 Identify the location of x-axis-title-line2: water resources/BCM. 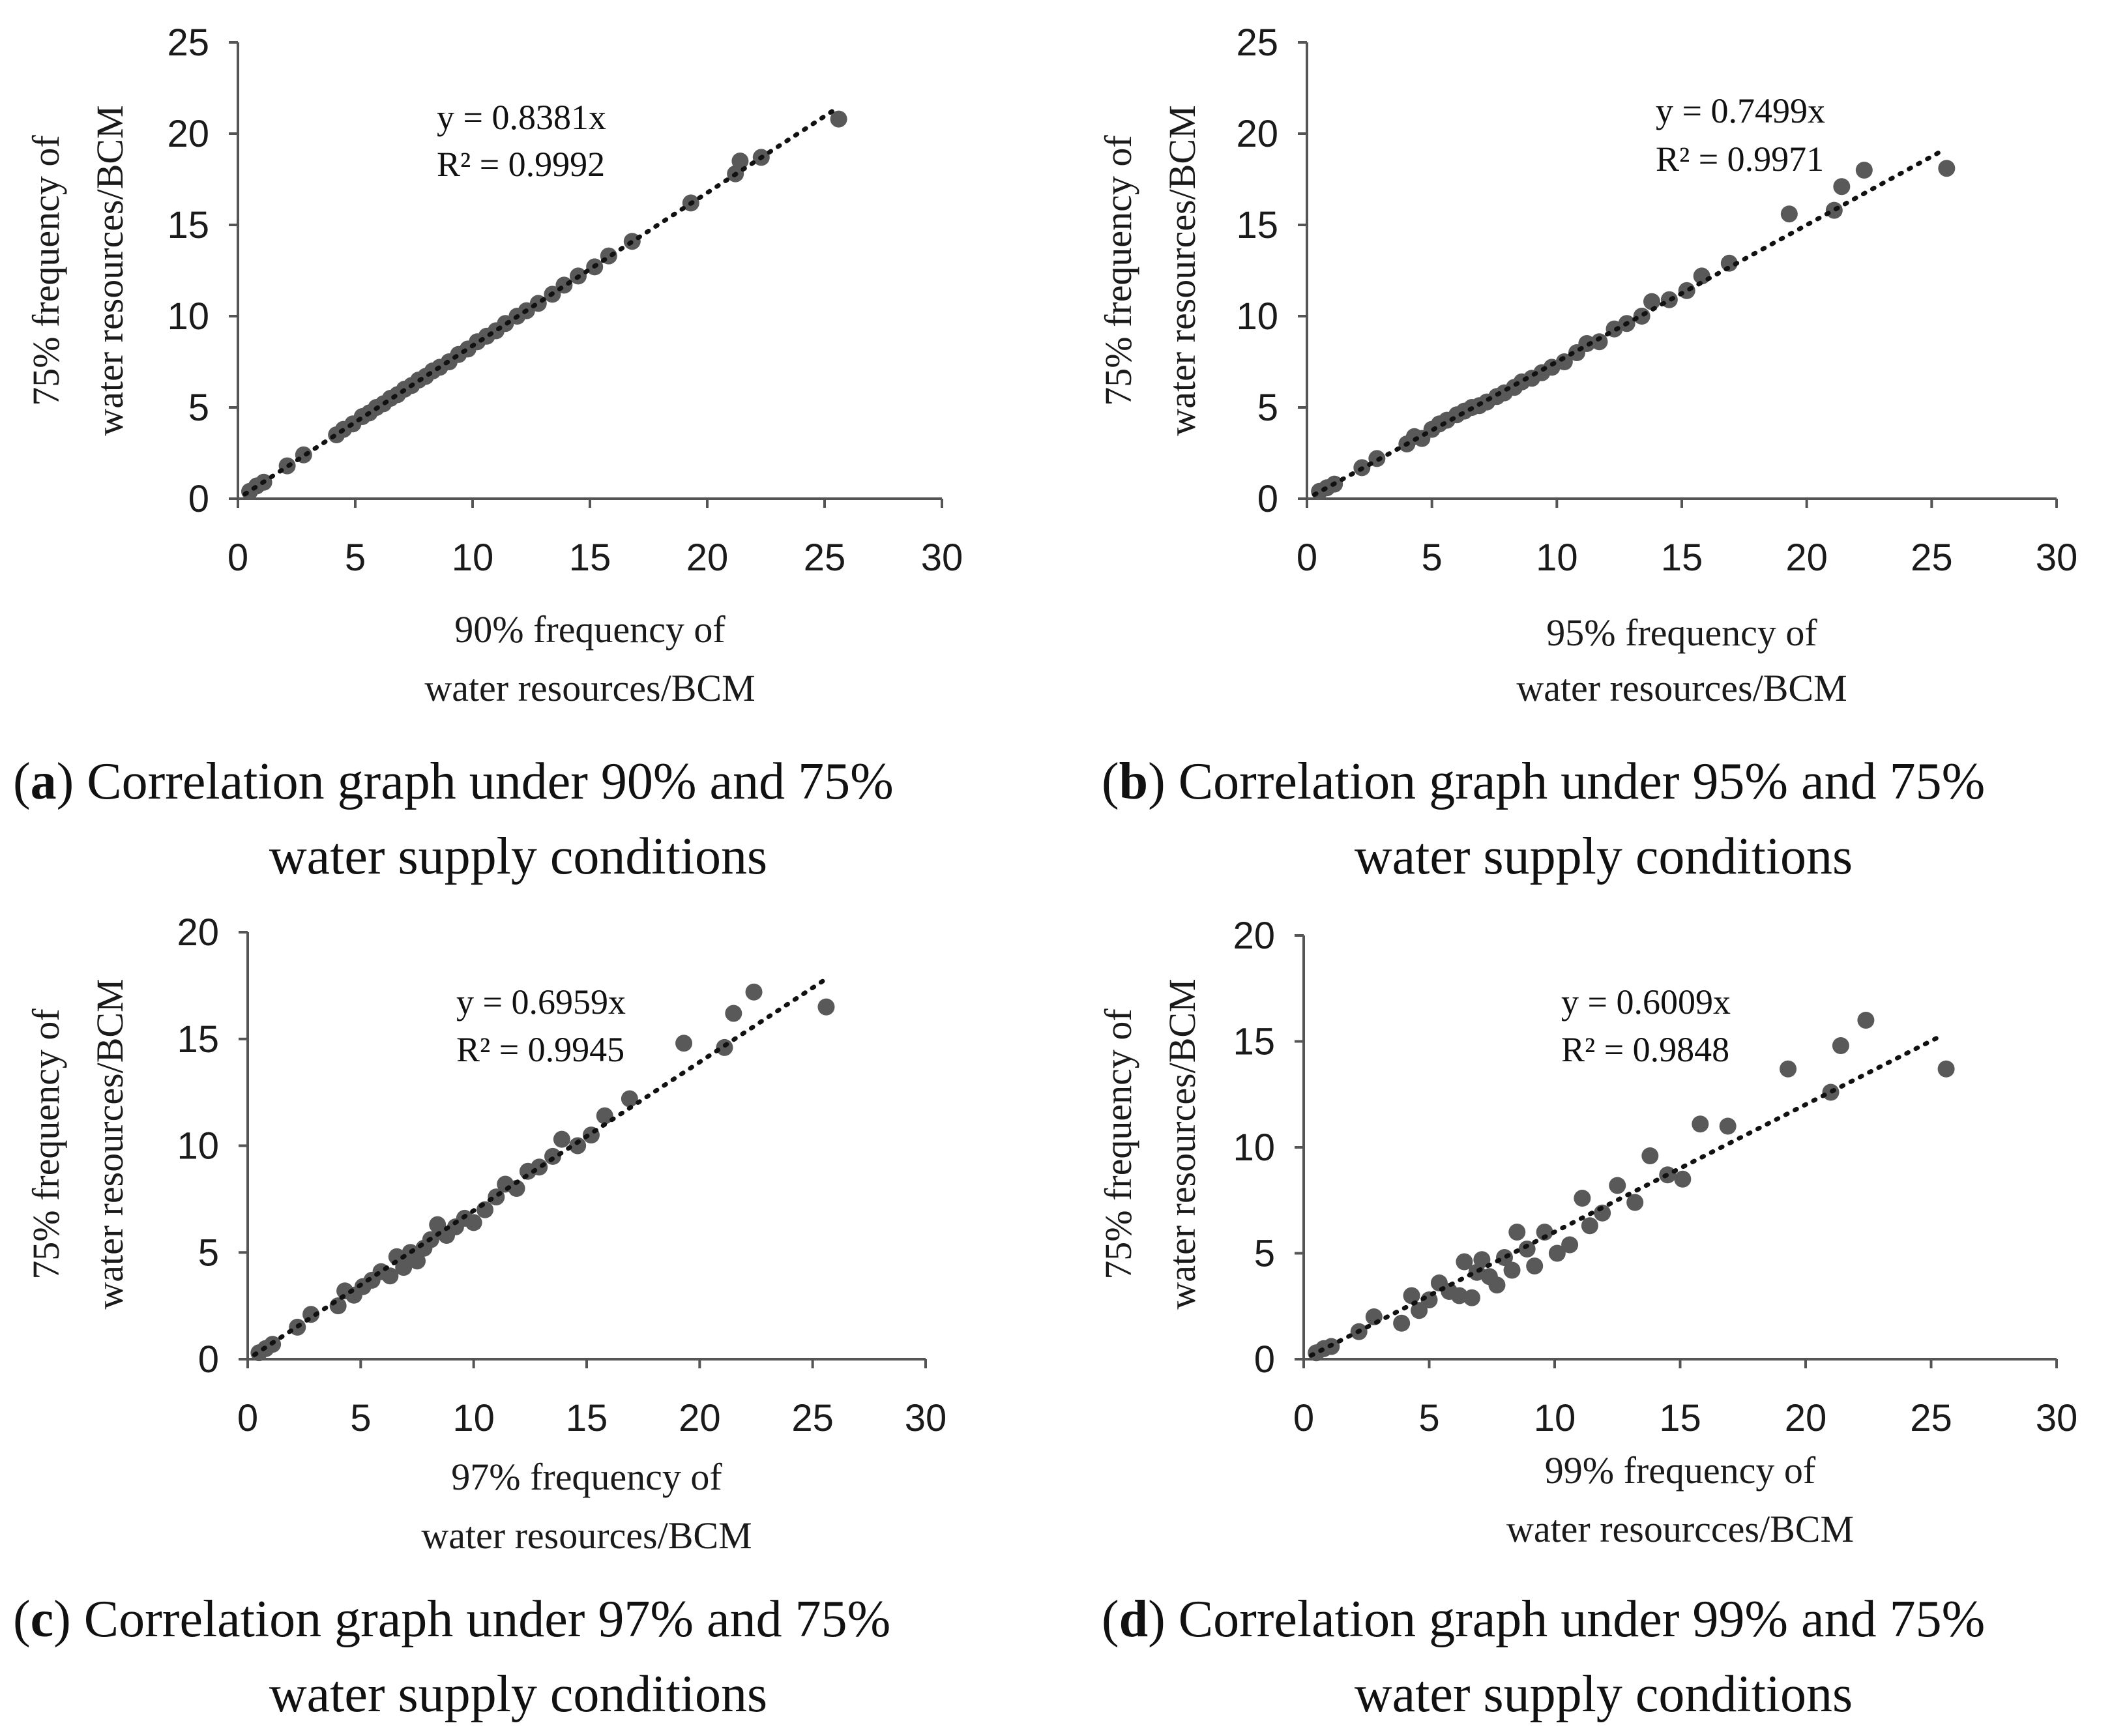
(587, 1535).